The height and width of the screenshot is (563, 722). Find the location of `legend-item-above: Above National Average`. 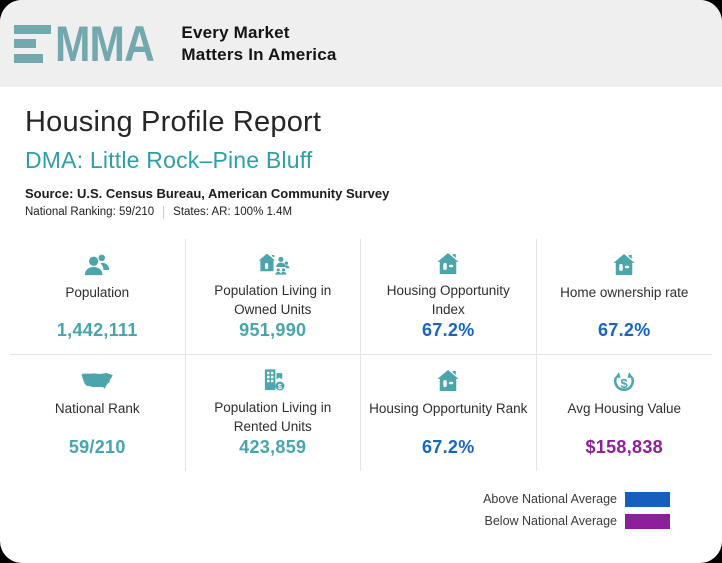

legend-item-above: Above National Average is located at coordinates (576, 499).